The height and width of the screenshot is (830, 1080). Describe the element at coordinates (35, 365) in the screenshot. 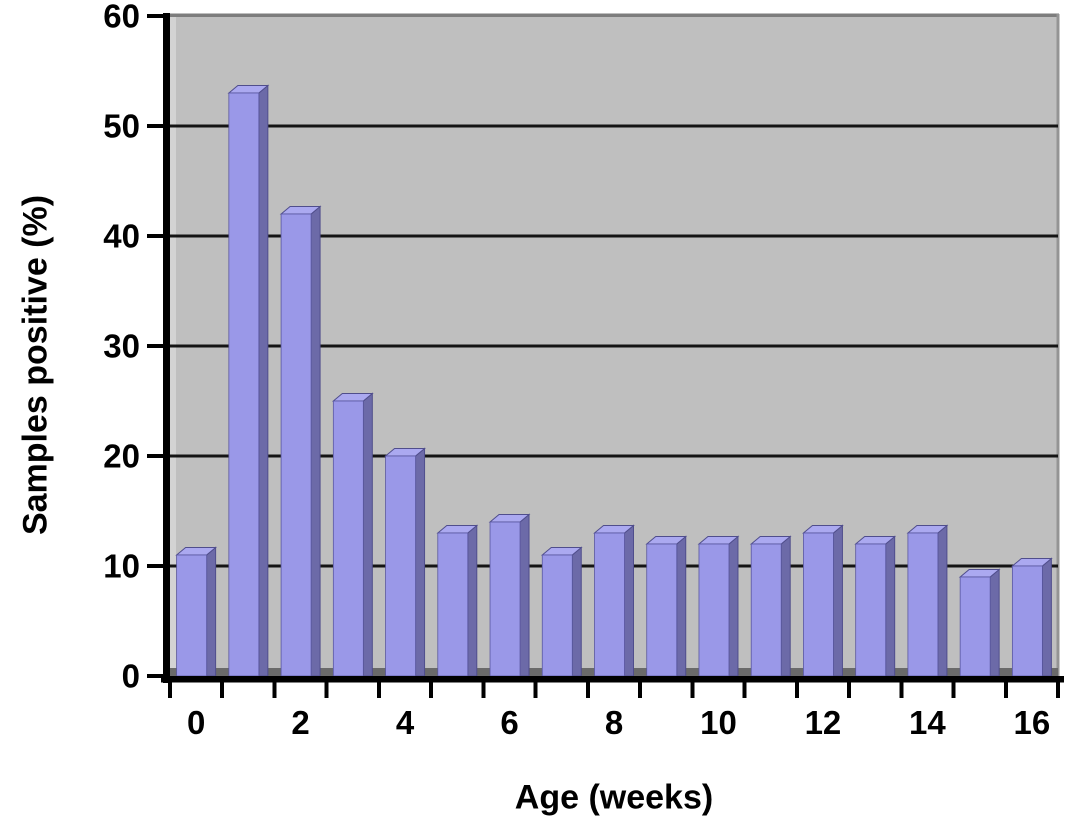

I see `y-axis-title: Samples positive (%)` at that location.